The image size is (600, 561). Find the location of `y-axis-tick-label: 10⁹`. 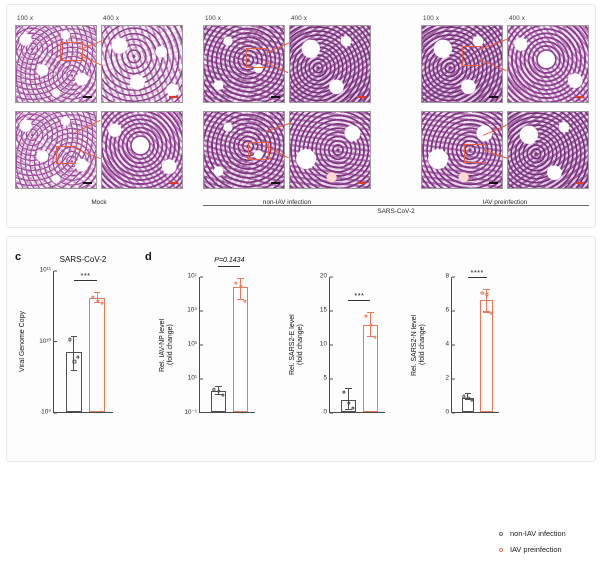

y-axis-tick-label: 10⁹ is located at coordinates (49, 412).